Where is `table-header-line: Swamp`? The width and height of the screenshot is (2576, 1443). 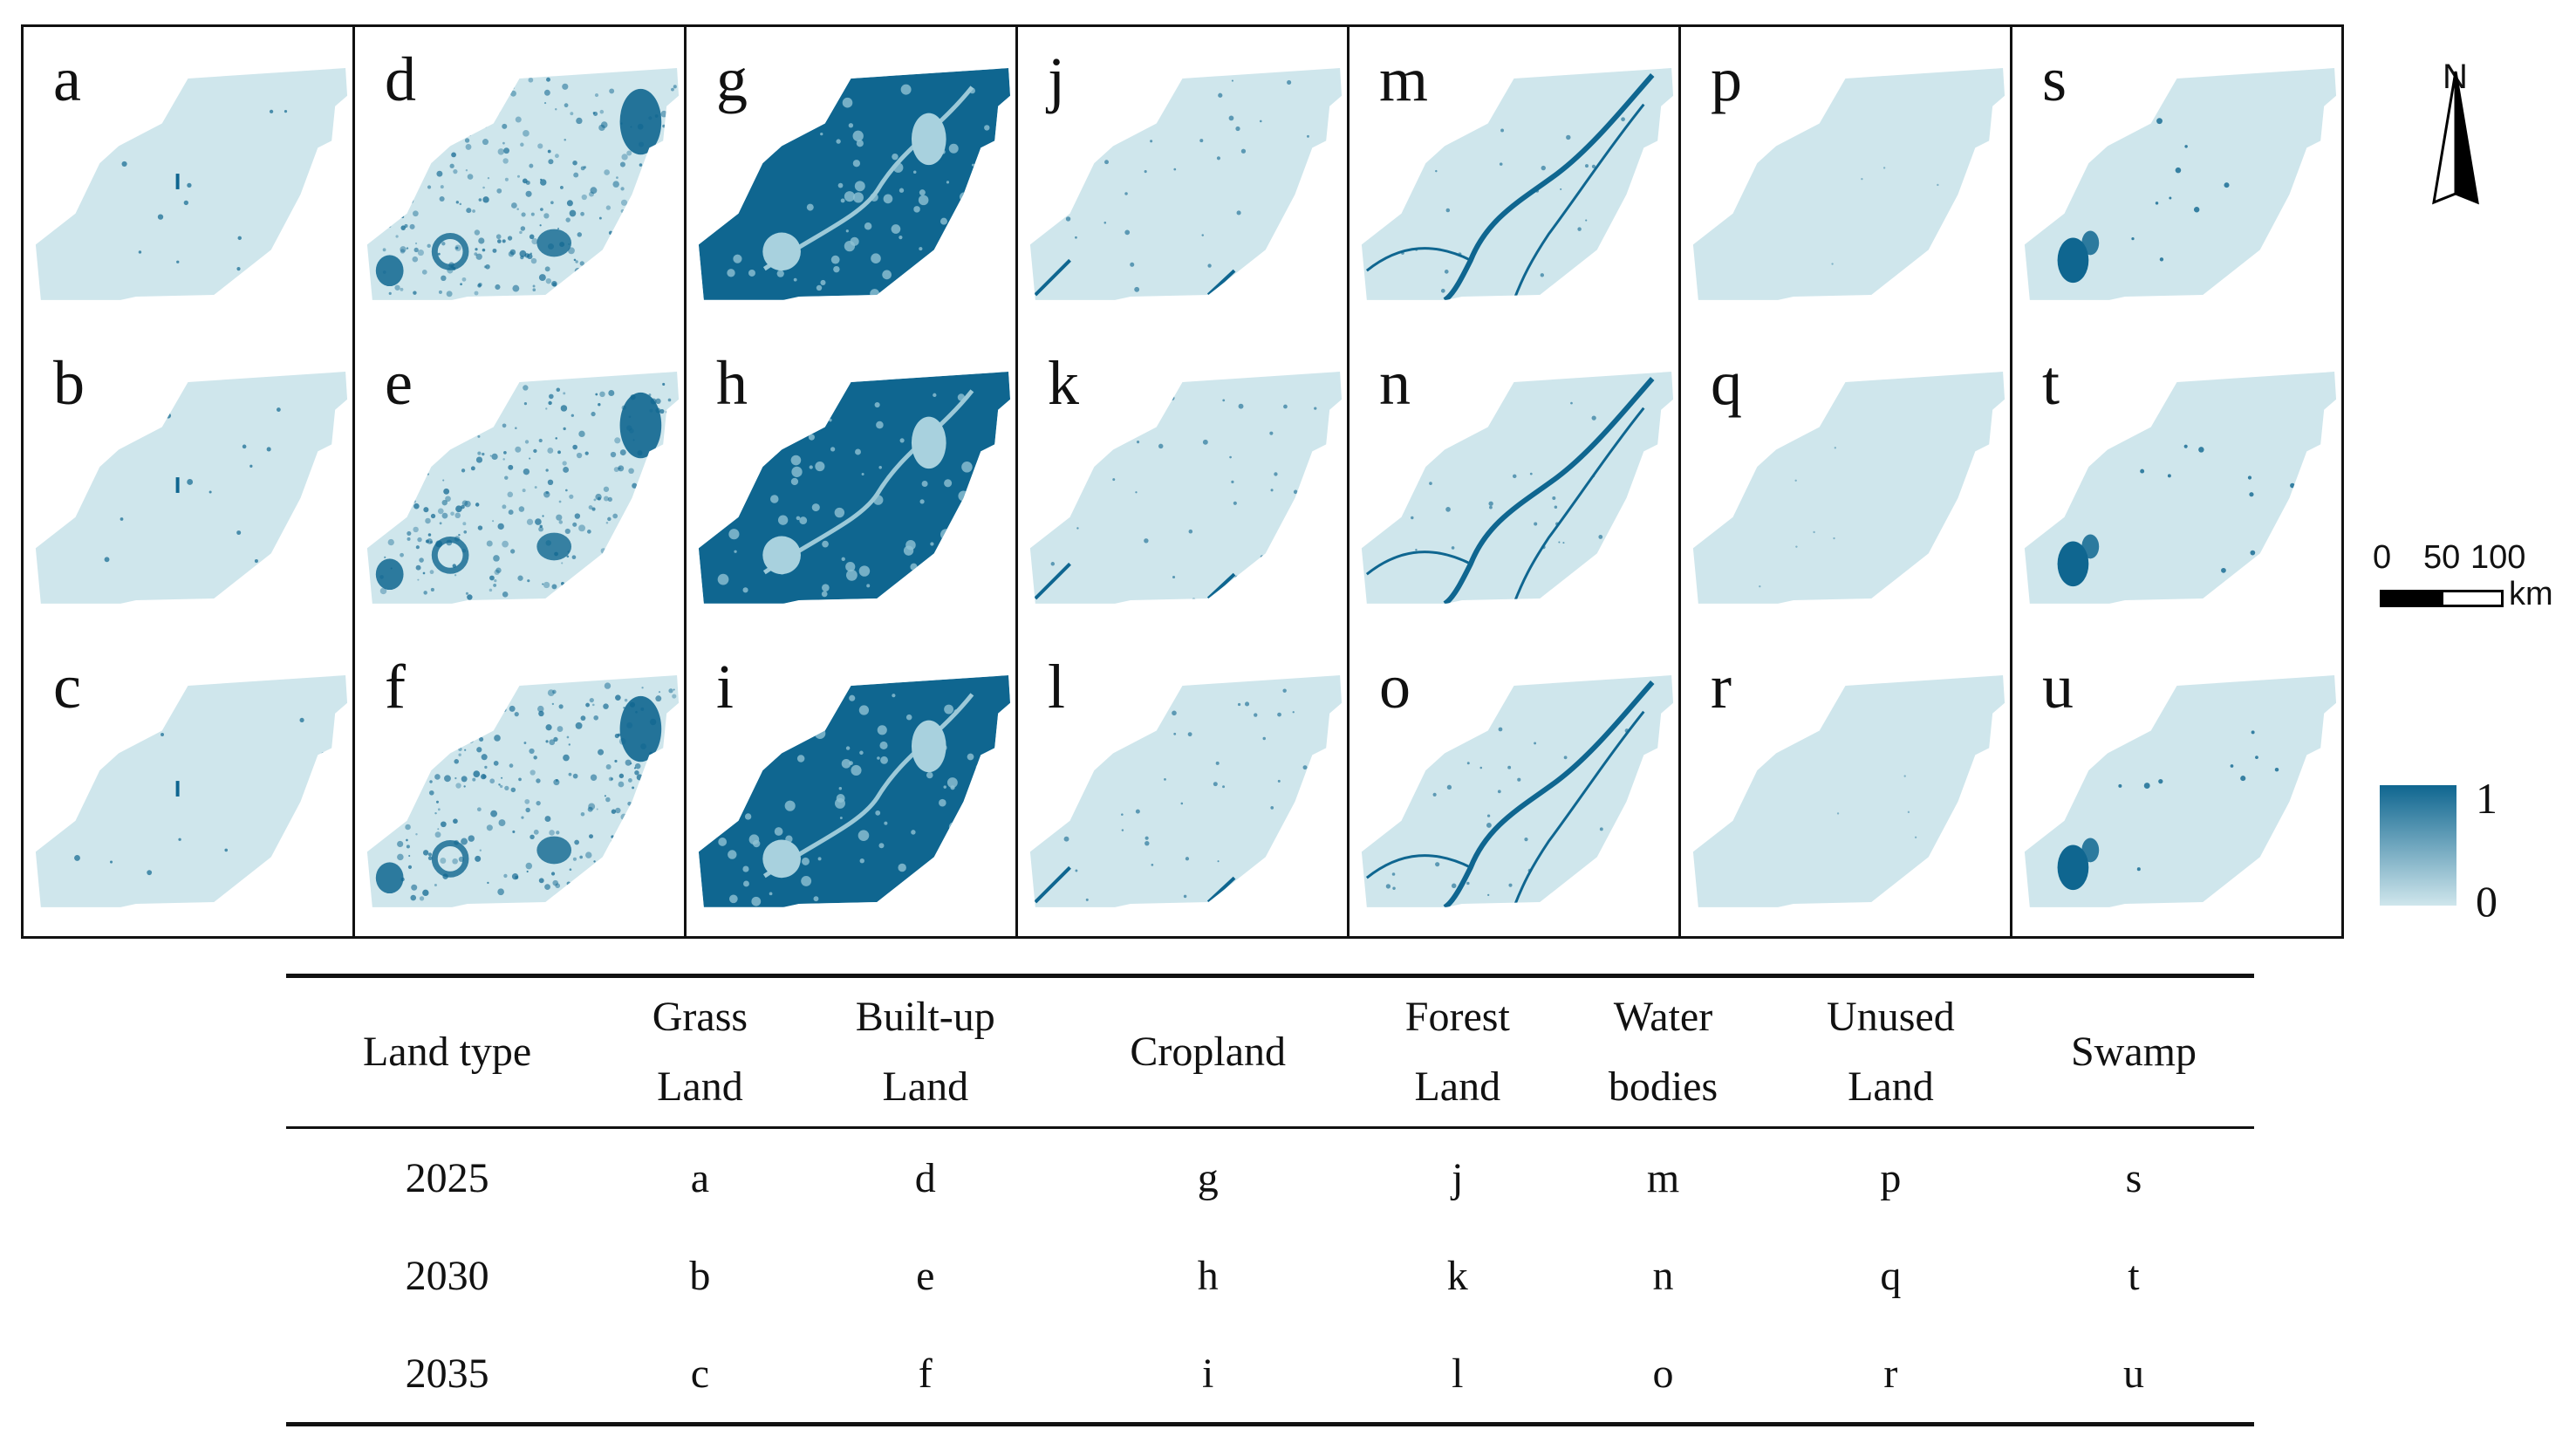
table-header-line: Swamp is located at coordinates (2133, 1052).